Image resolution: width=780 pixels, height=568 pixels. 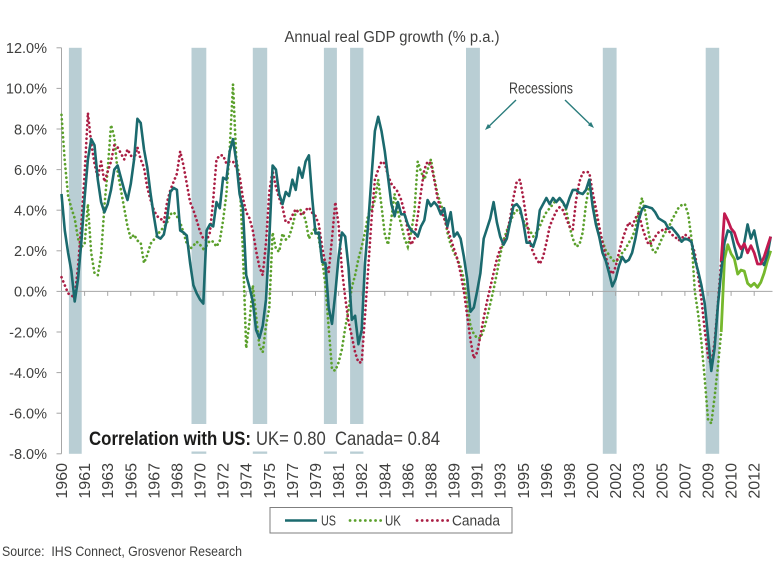 I want to click on svg-text: 1979, so click(x=316, y=481).